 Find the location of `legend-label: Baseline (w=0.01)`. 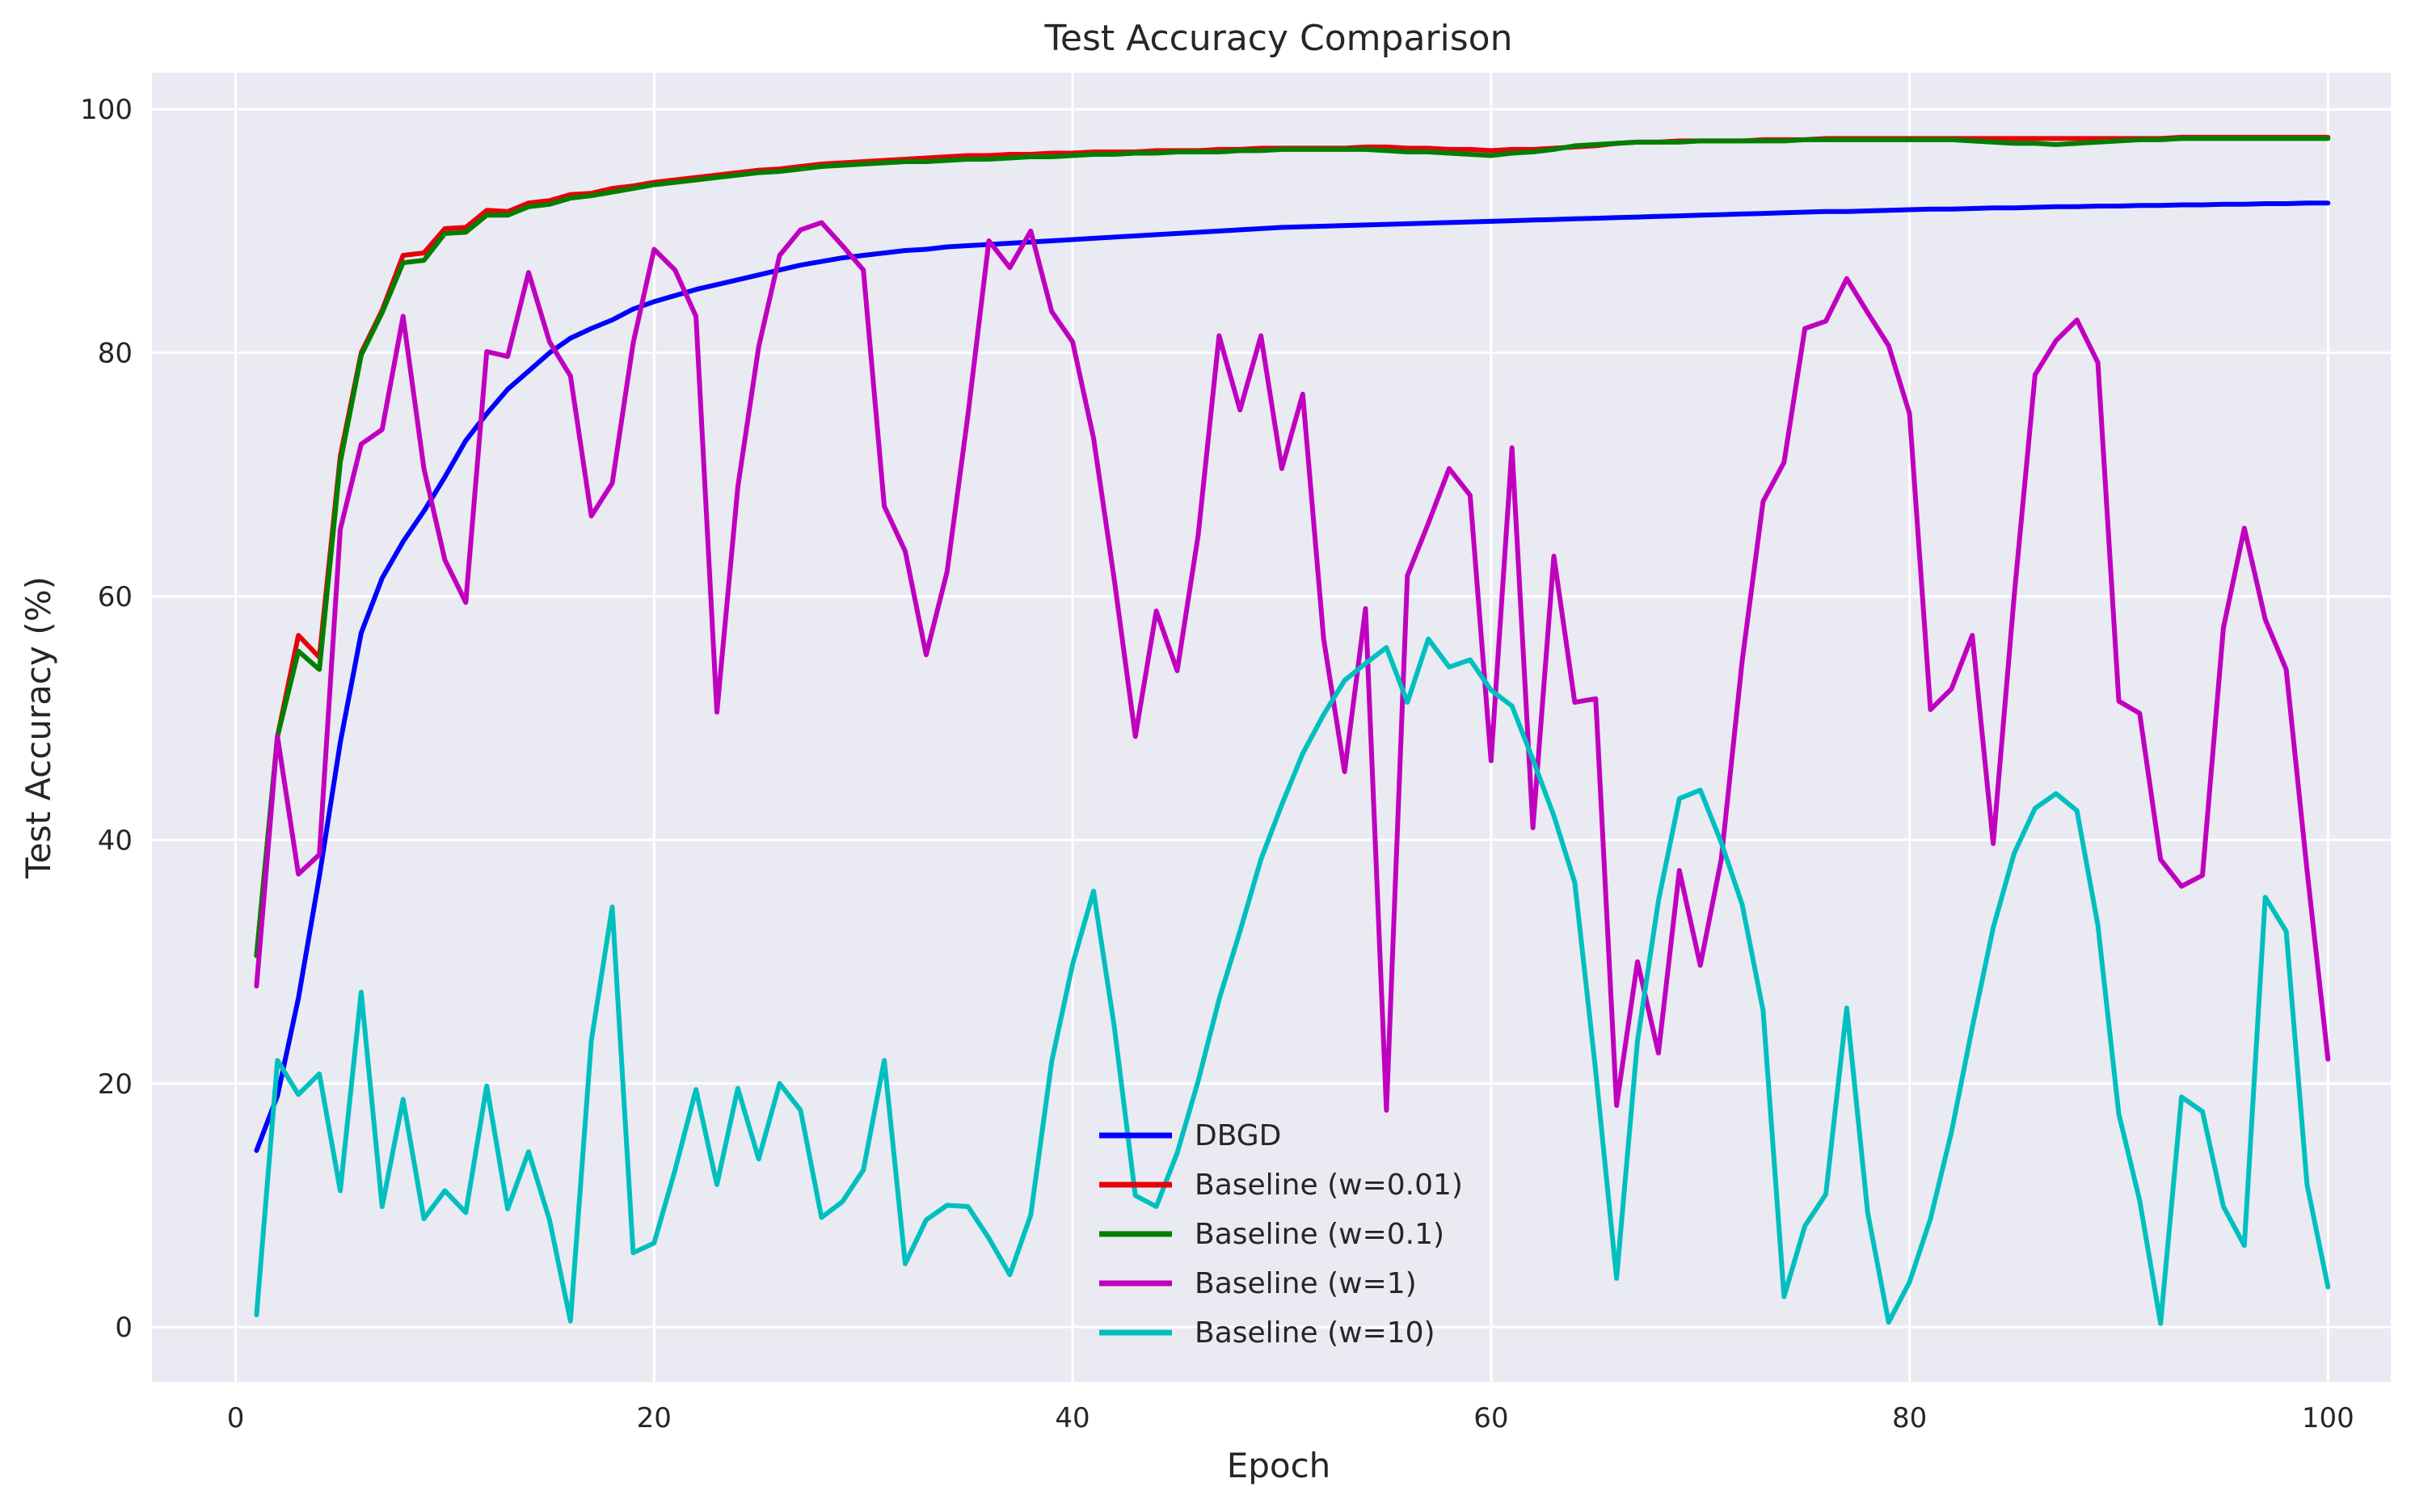

legend-label: Baseline (w=0.01) is located at coordinates (1329, 1185).